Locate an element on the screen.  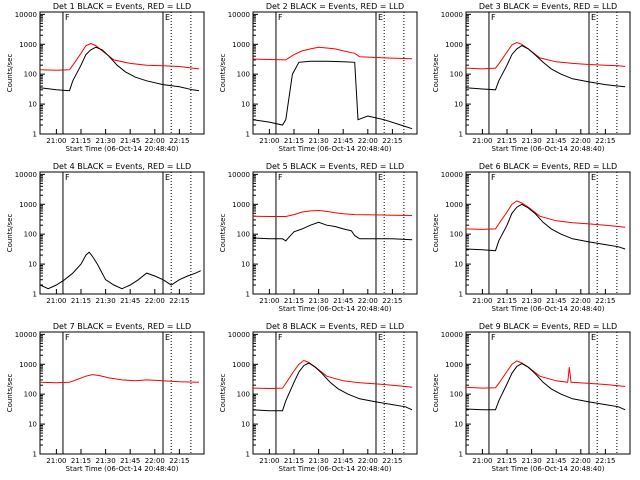
panel-title: Det 7 BLACK = Events, RED = LLD is located at coordinates (122, 326).